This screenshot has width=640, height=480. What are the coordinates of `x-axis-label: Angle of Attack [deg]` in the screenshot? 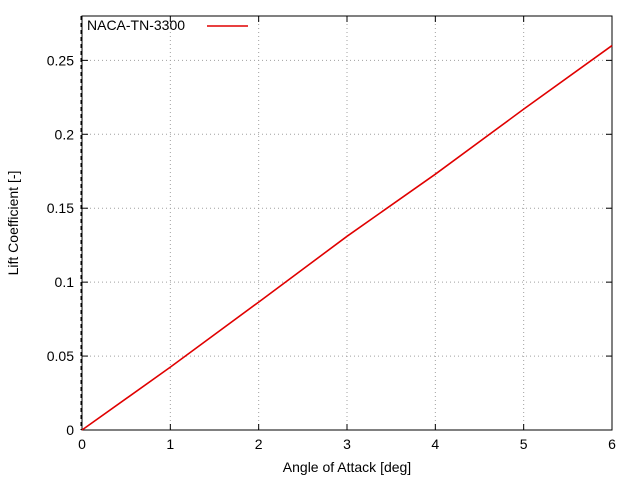 It's located at (347, 467).